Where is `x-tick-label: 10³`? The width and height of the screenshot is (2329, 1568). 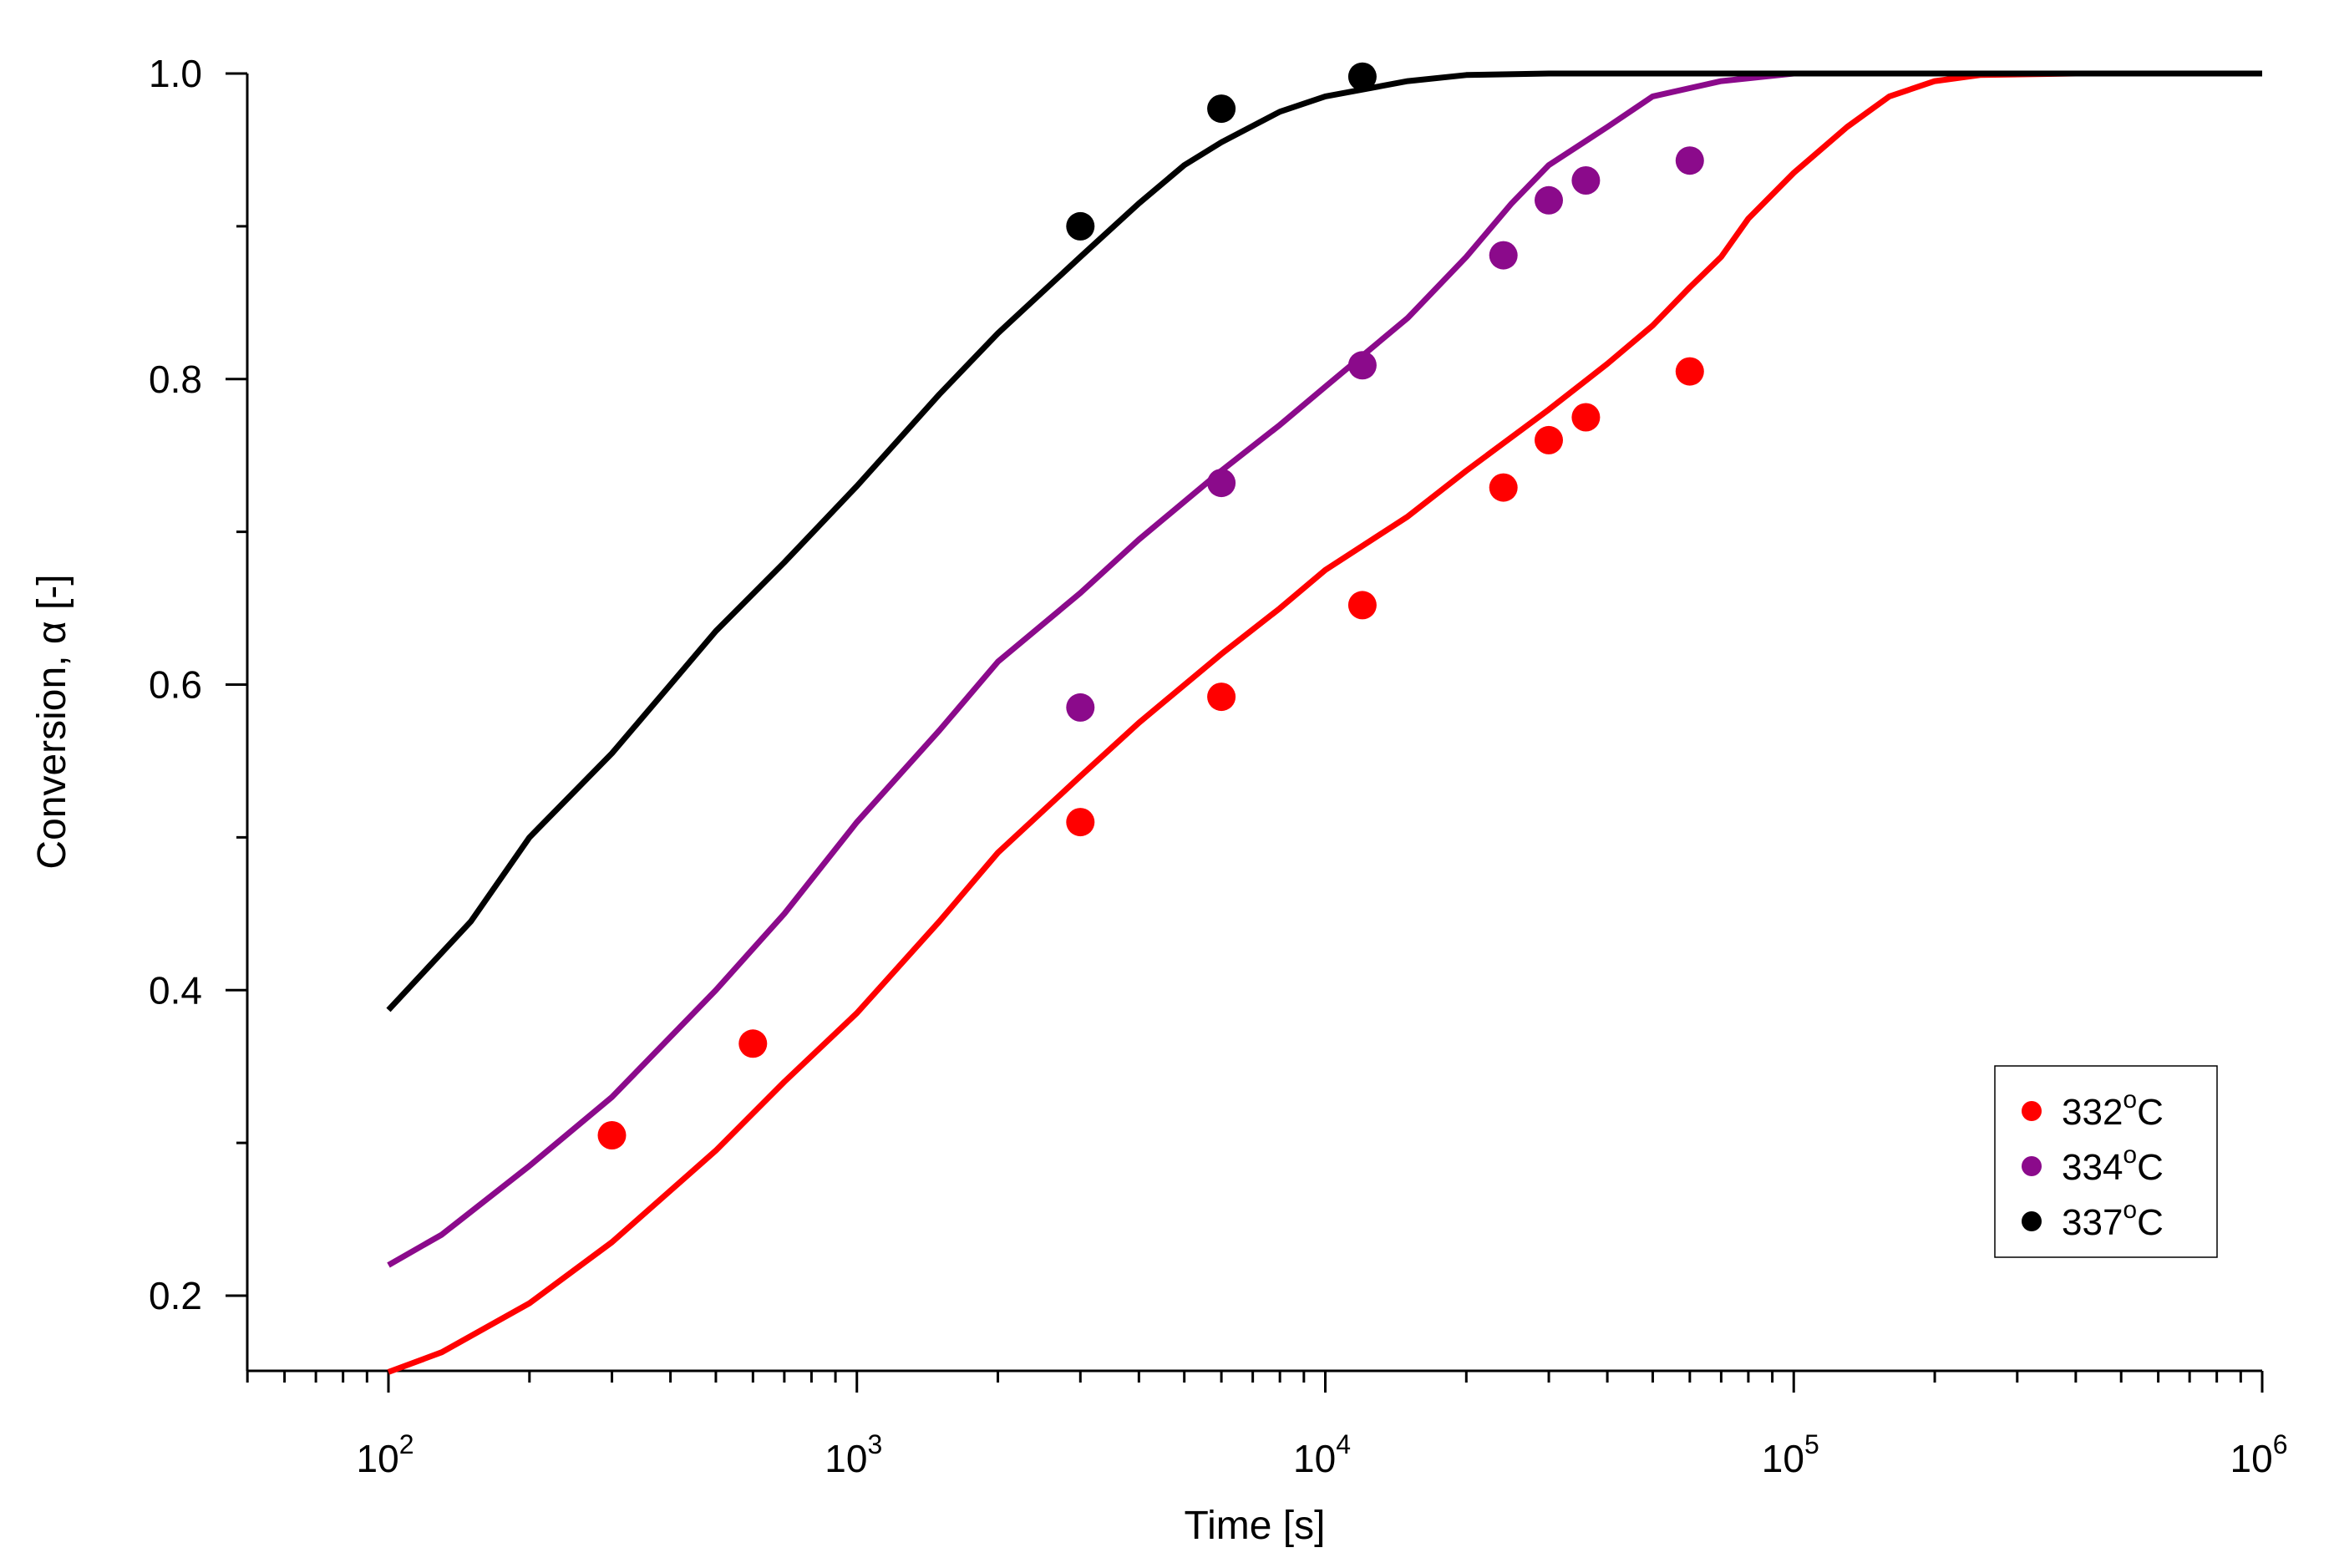
x-tick-label: 10³ is located at coordinates (853, 1455).